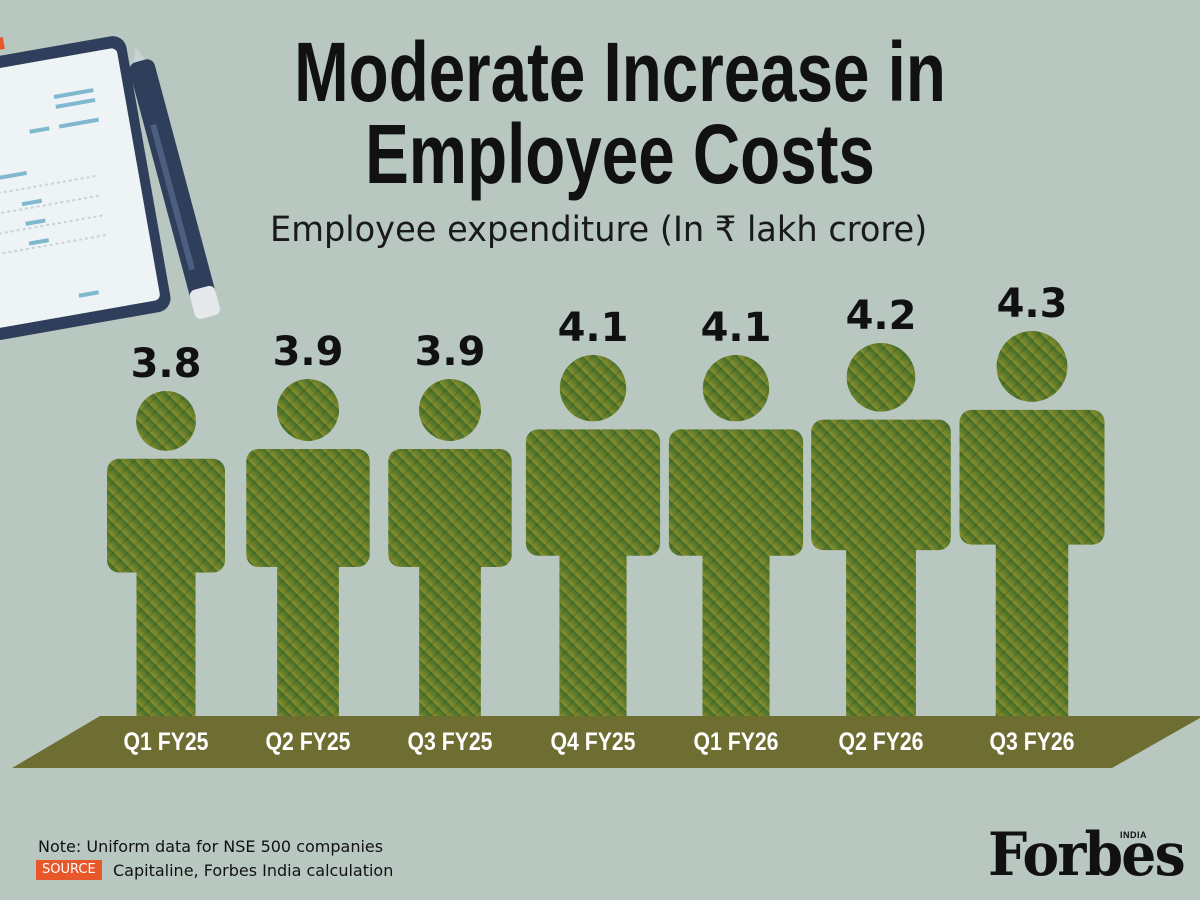  What do you see at coordinates (69, 870) in the screenshot?
I see `source-badge: SOURCE` at bounding box center [69, 870].